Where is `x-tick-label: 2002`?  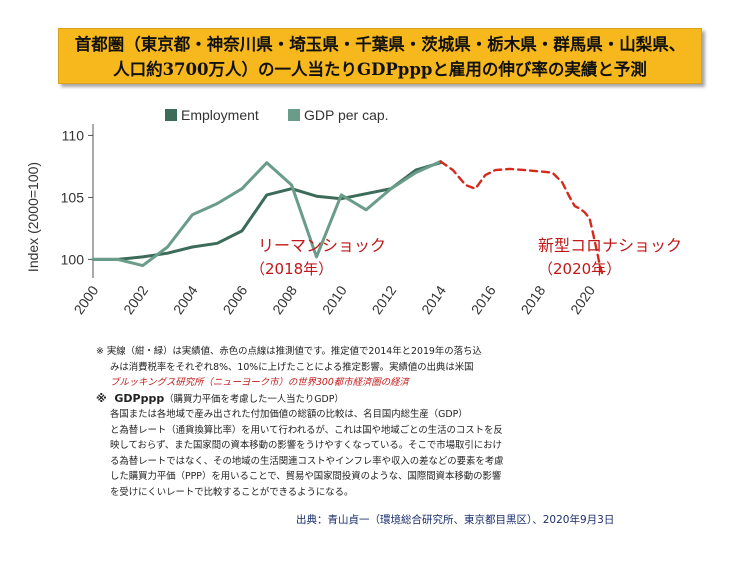 x-tick-label: 2002 is located at coordinates (135, 299).